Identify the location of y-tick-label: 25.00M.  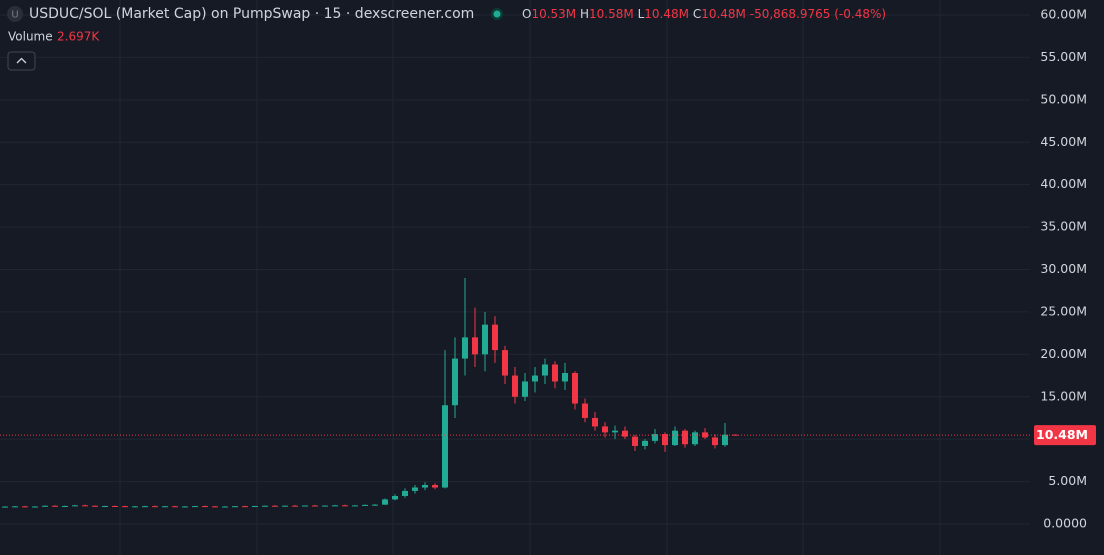
(1063, 310).